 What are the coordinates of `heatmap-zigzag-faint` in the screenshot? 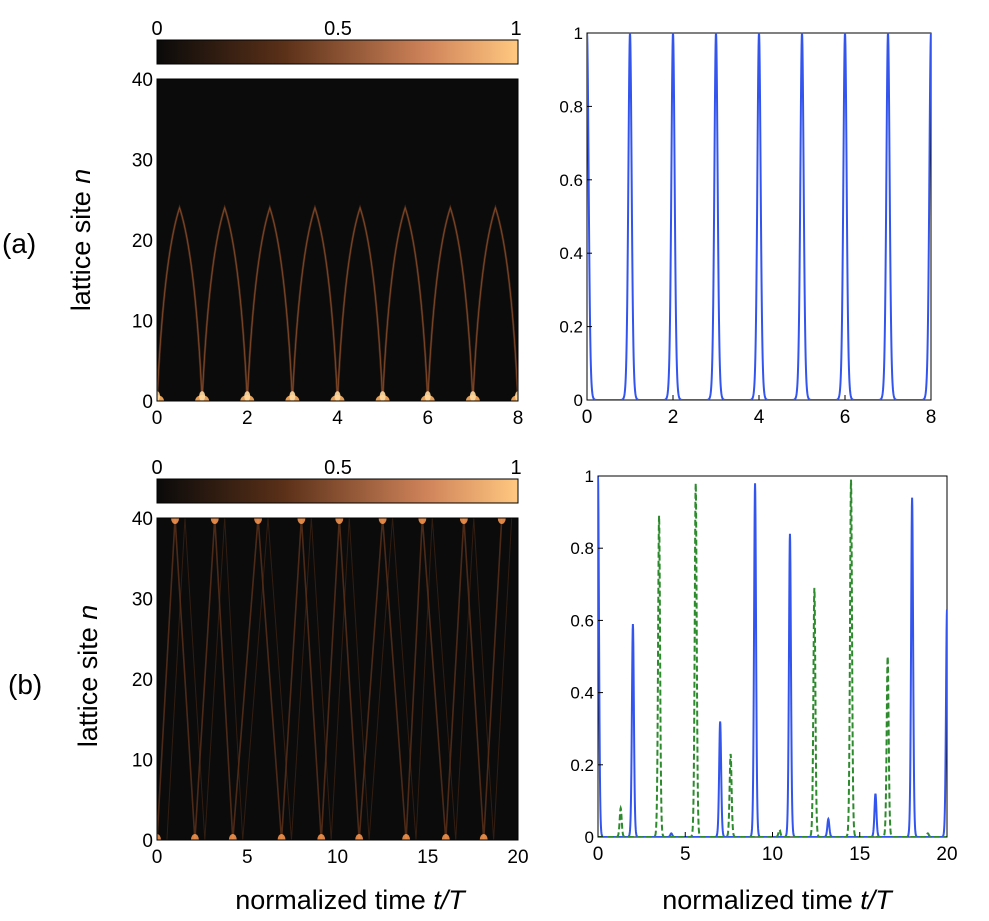 It's located at (339, 679).